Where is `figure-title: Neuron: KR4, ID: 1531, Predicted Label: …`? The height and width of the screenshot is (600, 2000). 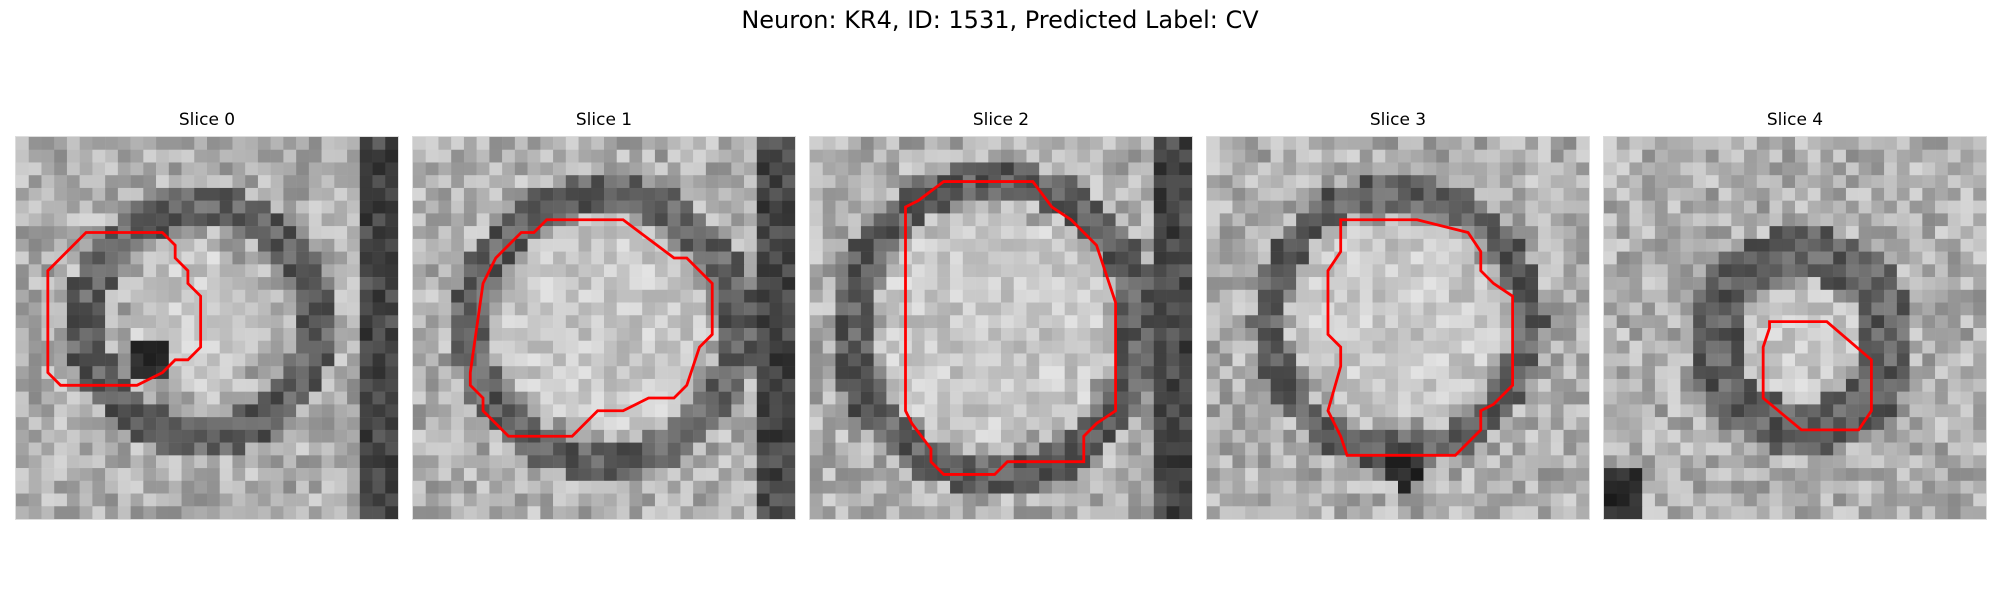 figure-title: Neuron: KR4, ID: 1531, Predicted Label: … is located at coordinates (1000, 20).